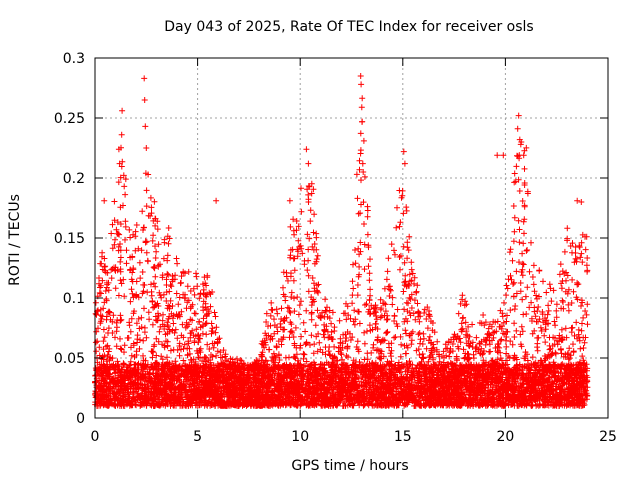  I want to click on x-tick-label: 20, so click(505, 437).